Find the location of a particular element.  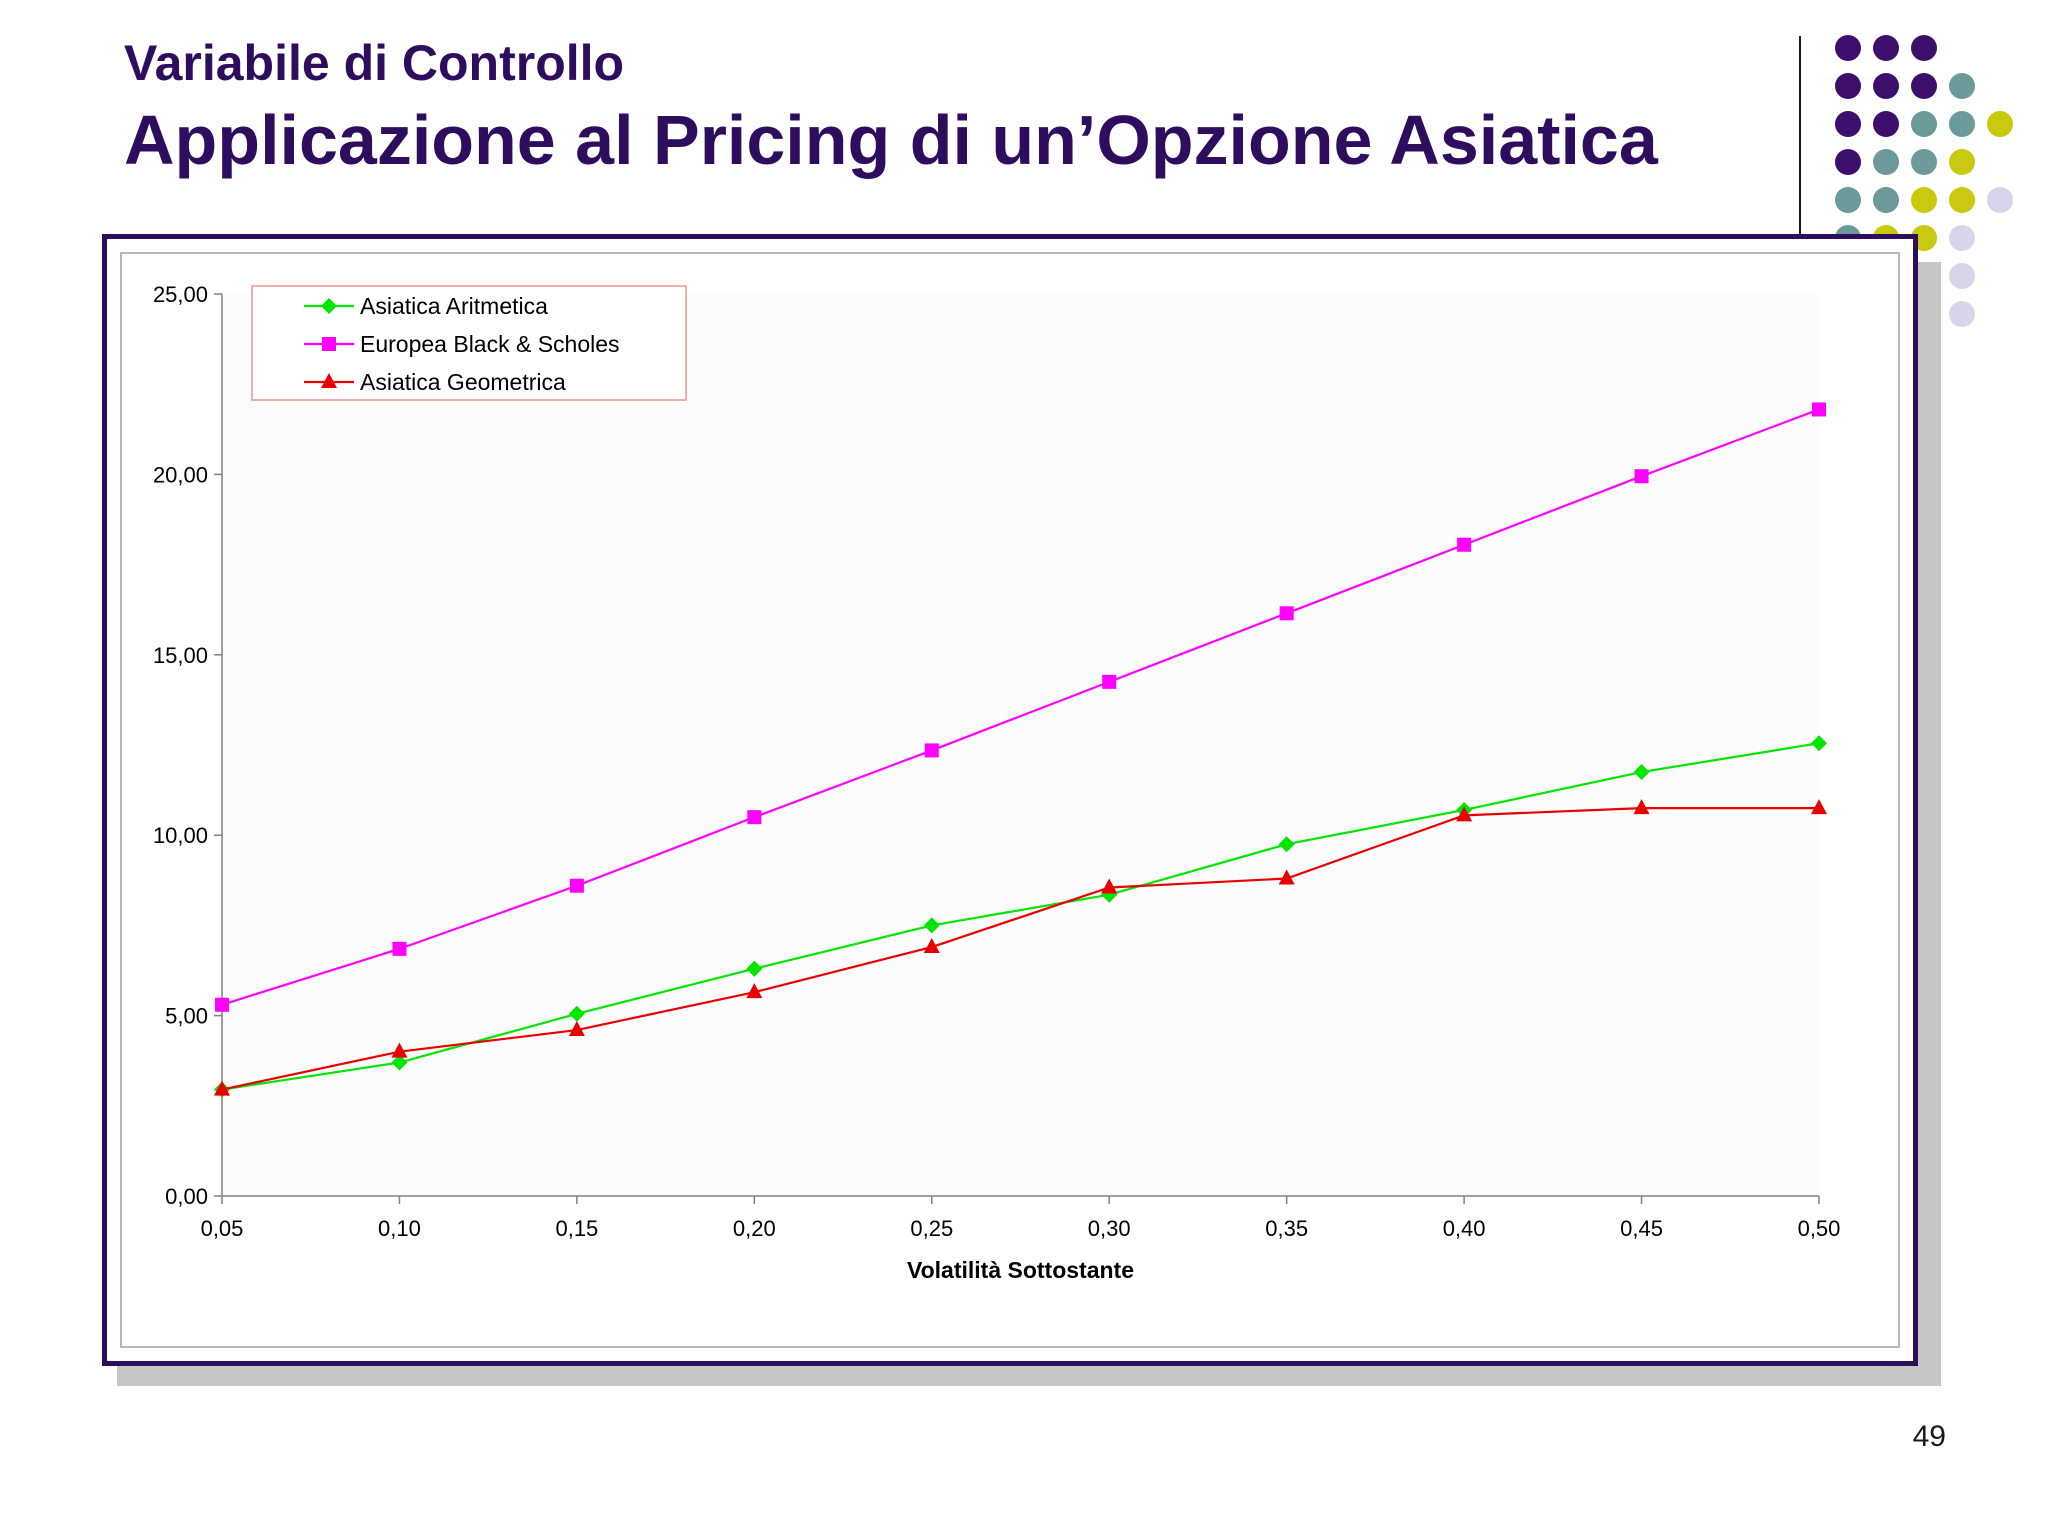

x-tick-label: 0,05 is located at coordinates (222, 1228).